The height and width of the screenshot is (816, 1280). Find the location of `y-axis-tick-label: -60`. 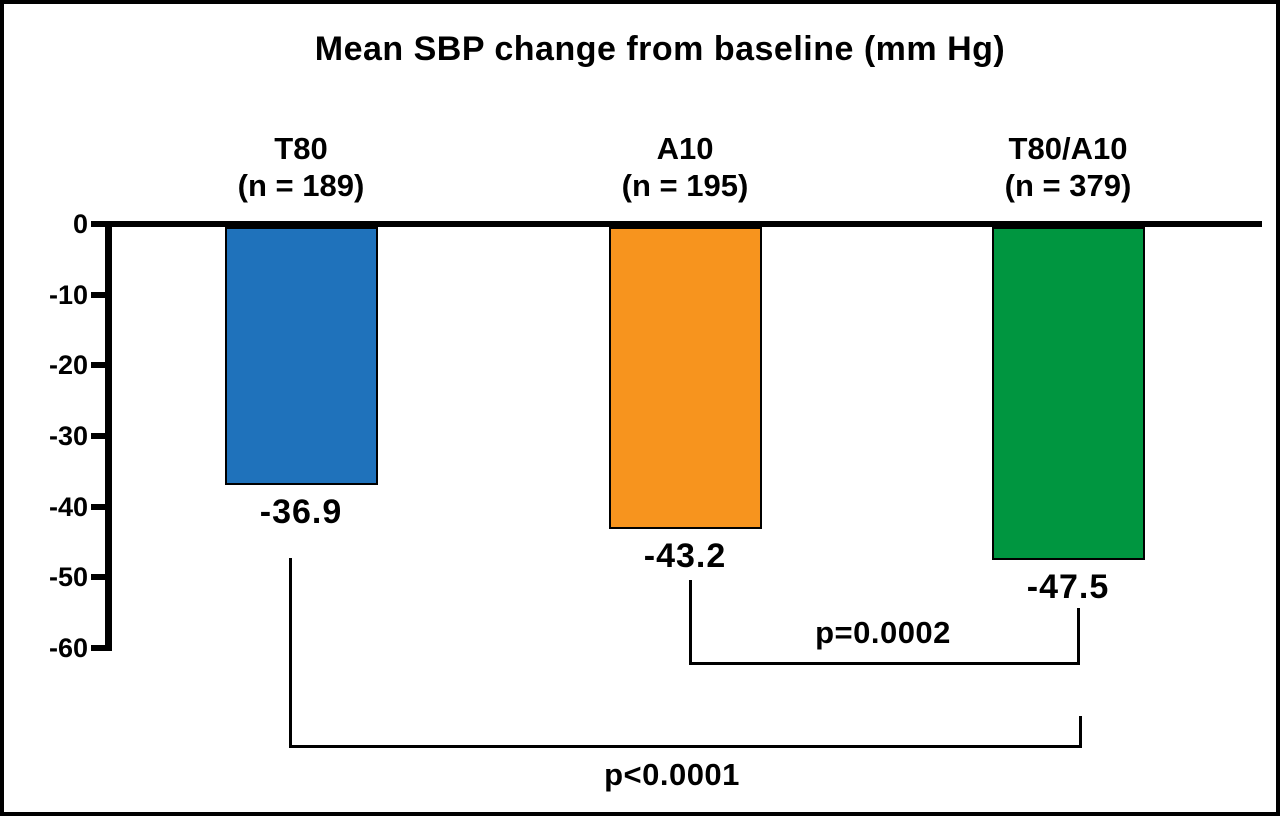

y-axis-tick-label: -60 is located at coordinates (68, 647).